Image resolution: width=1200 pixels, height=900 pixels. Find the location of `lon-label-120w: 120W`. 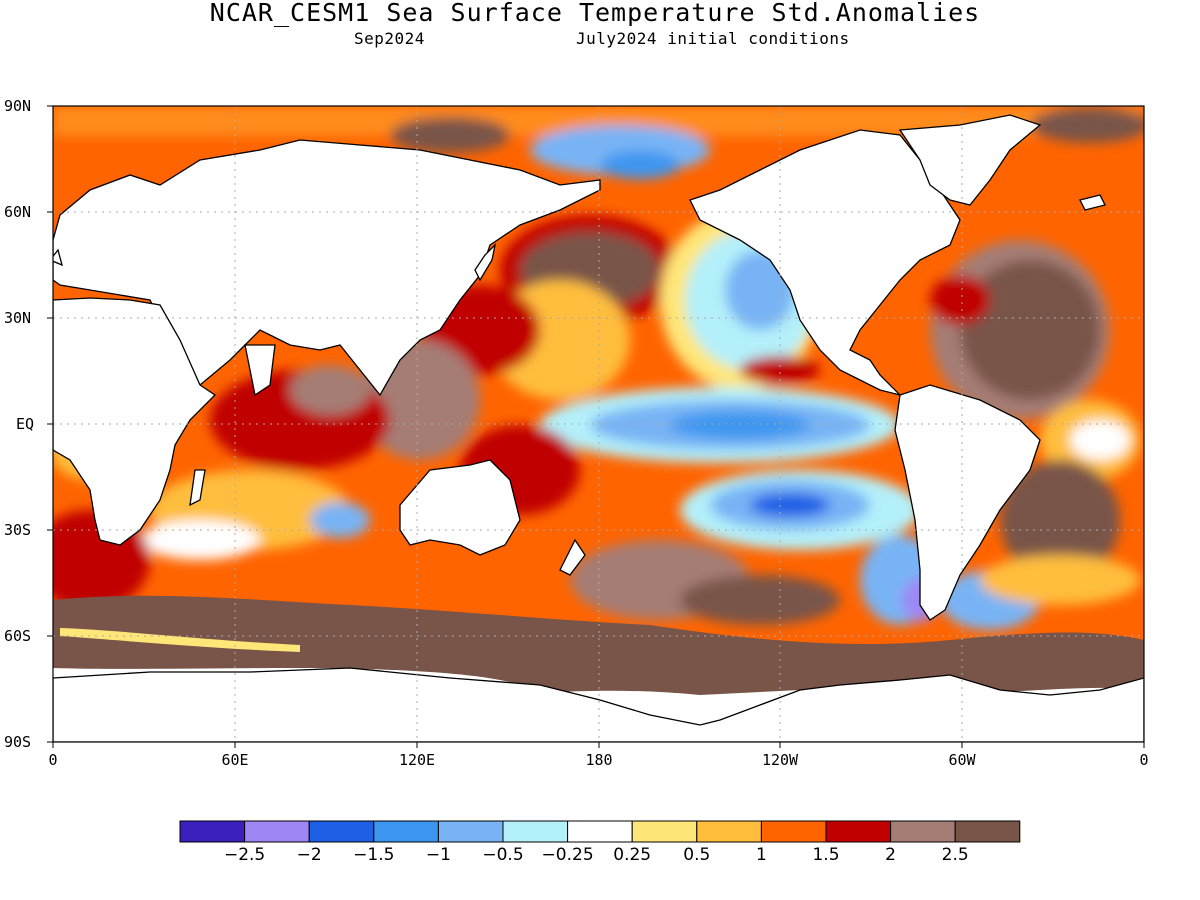

lon-label-120w: 120W is located at coordinates (780, 760).